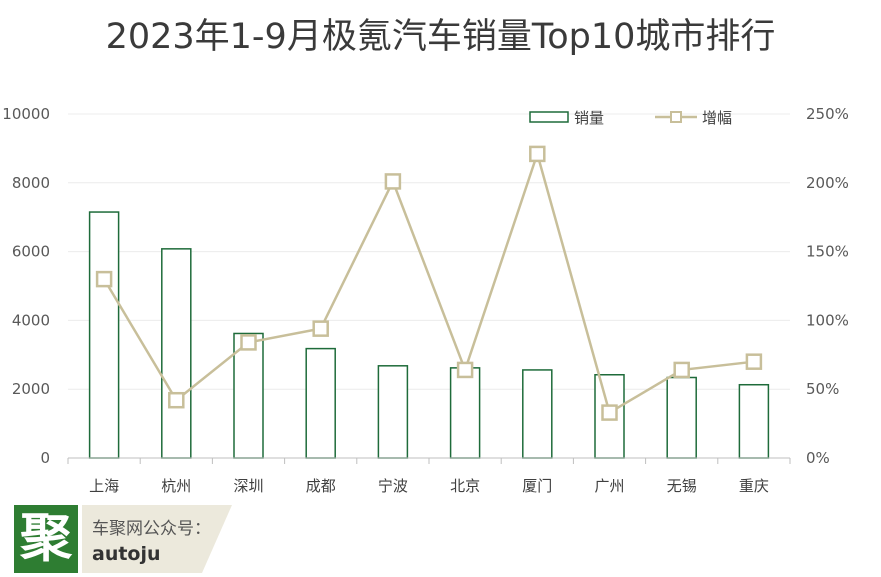 This screenshot has height=577, width=881. I want to click on y-left-tick-label: 0, so click(45, 458).